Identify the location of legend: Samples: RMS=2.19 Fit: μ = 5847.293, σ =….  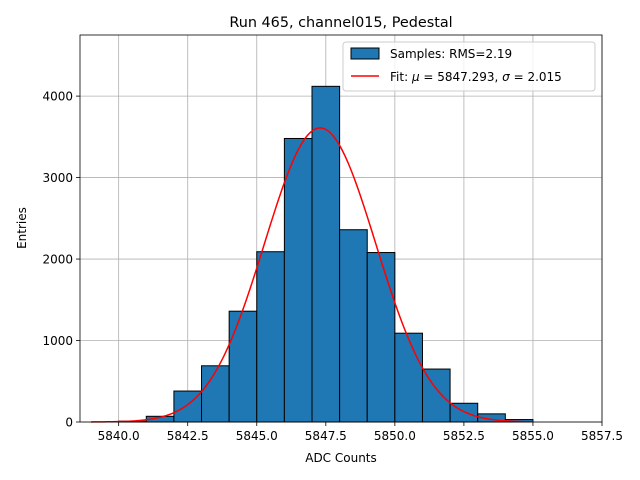
(469, 66).